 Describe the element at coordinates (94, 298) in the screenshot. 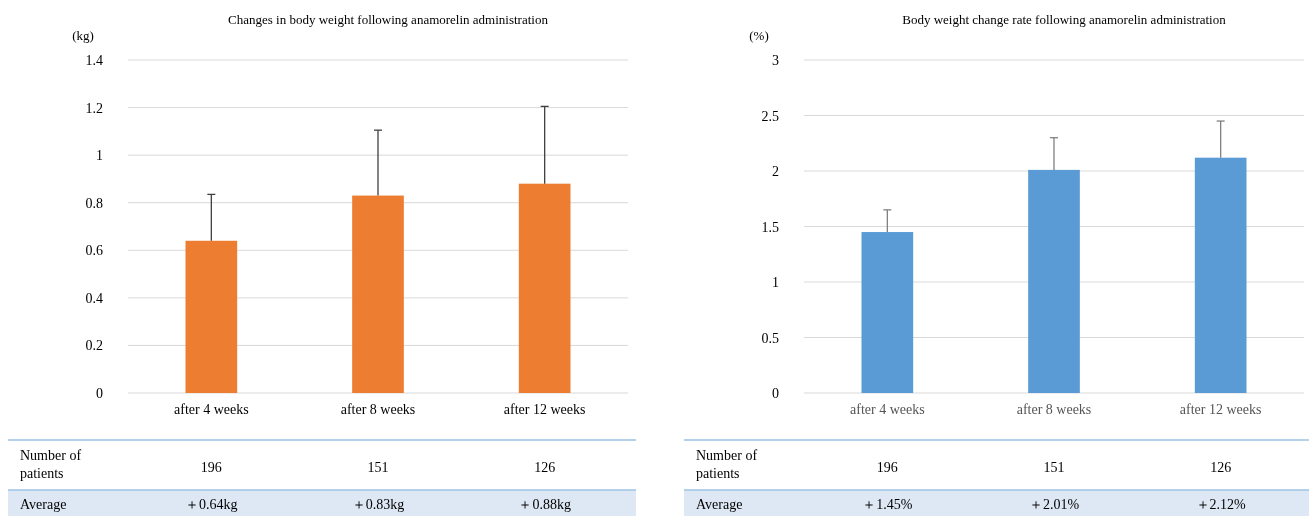

I see `y-tick-label: 0.4` at that location.